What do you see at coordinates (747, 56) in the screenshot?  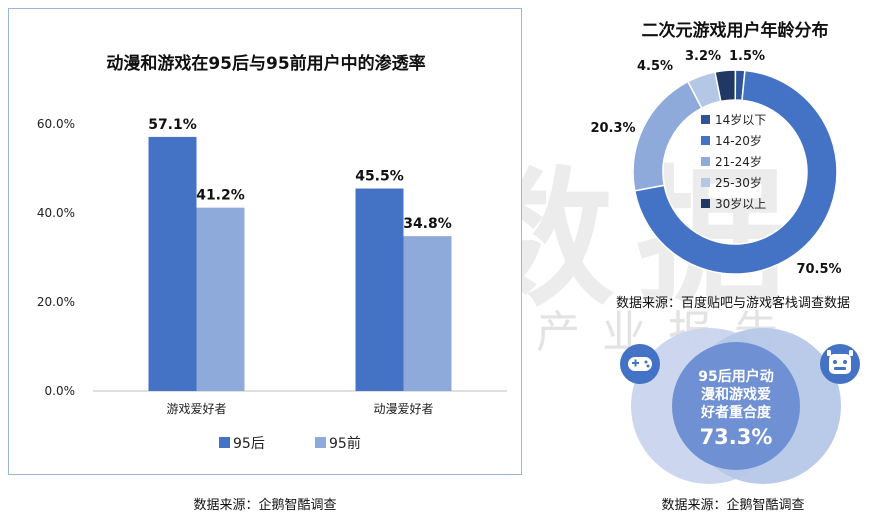 I see `slice-value-label: 1.5%` at bounding box center [747, 56].